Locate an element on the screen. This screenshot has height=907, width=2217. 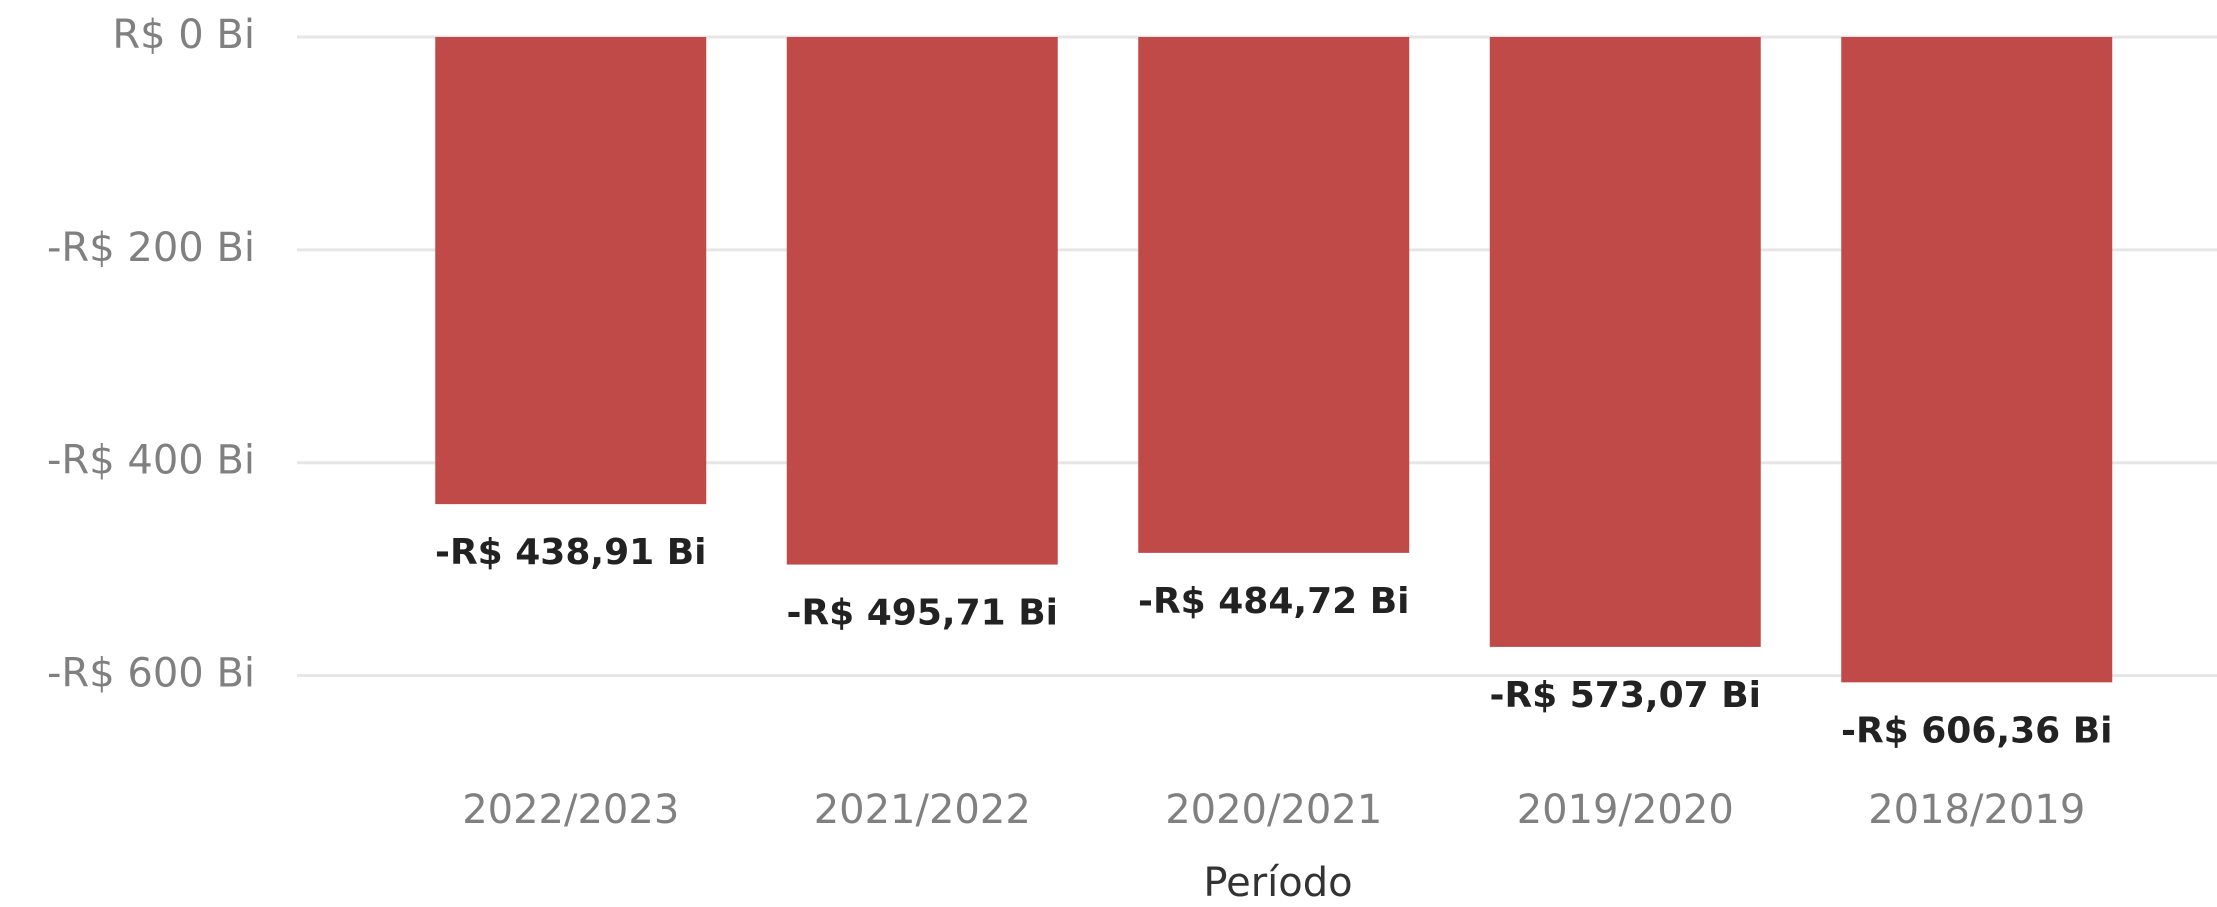
x-tick-label: 2018/2019 is located at coordinates (1976, 810).